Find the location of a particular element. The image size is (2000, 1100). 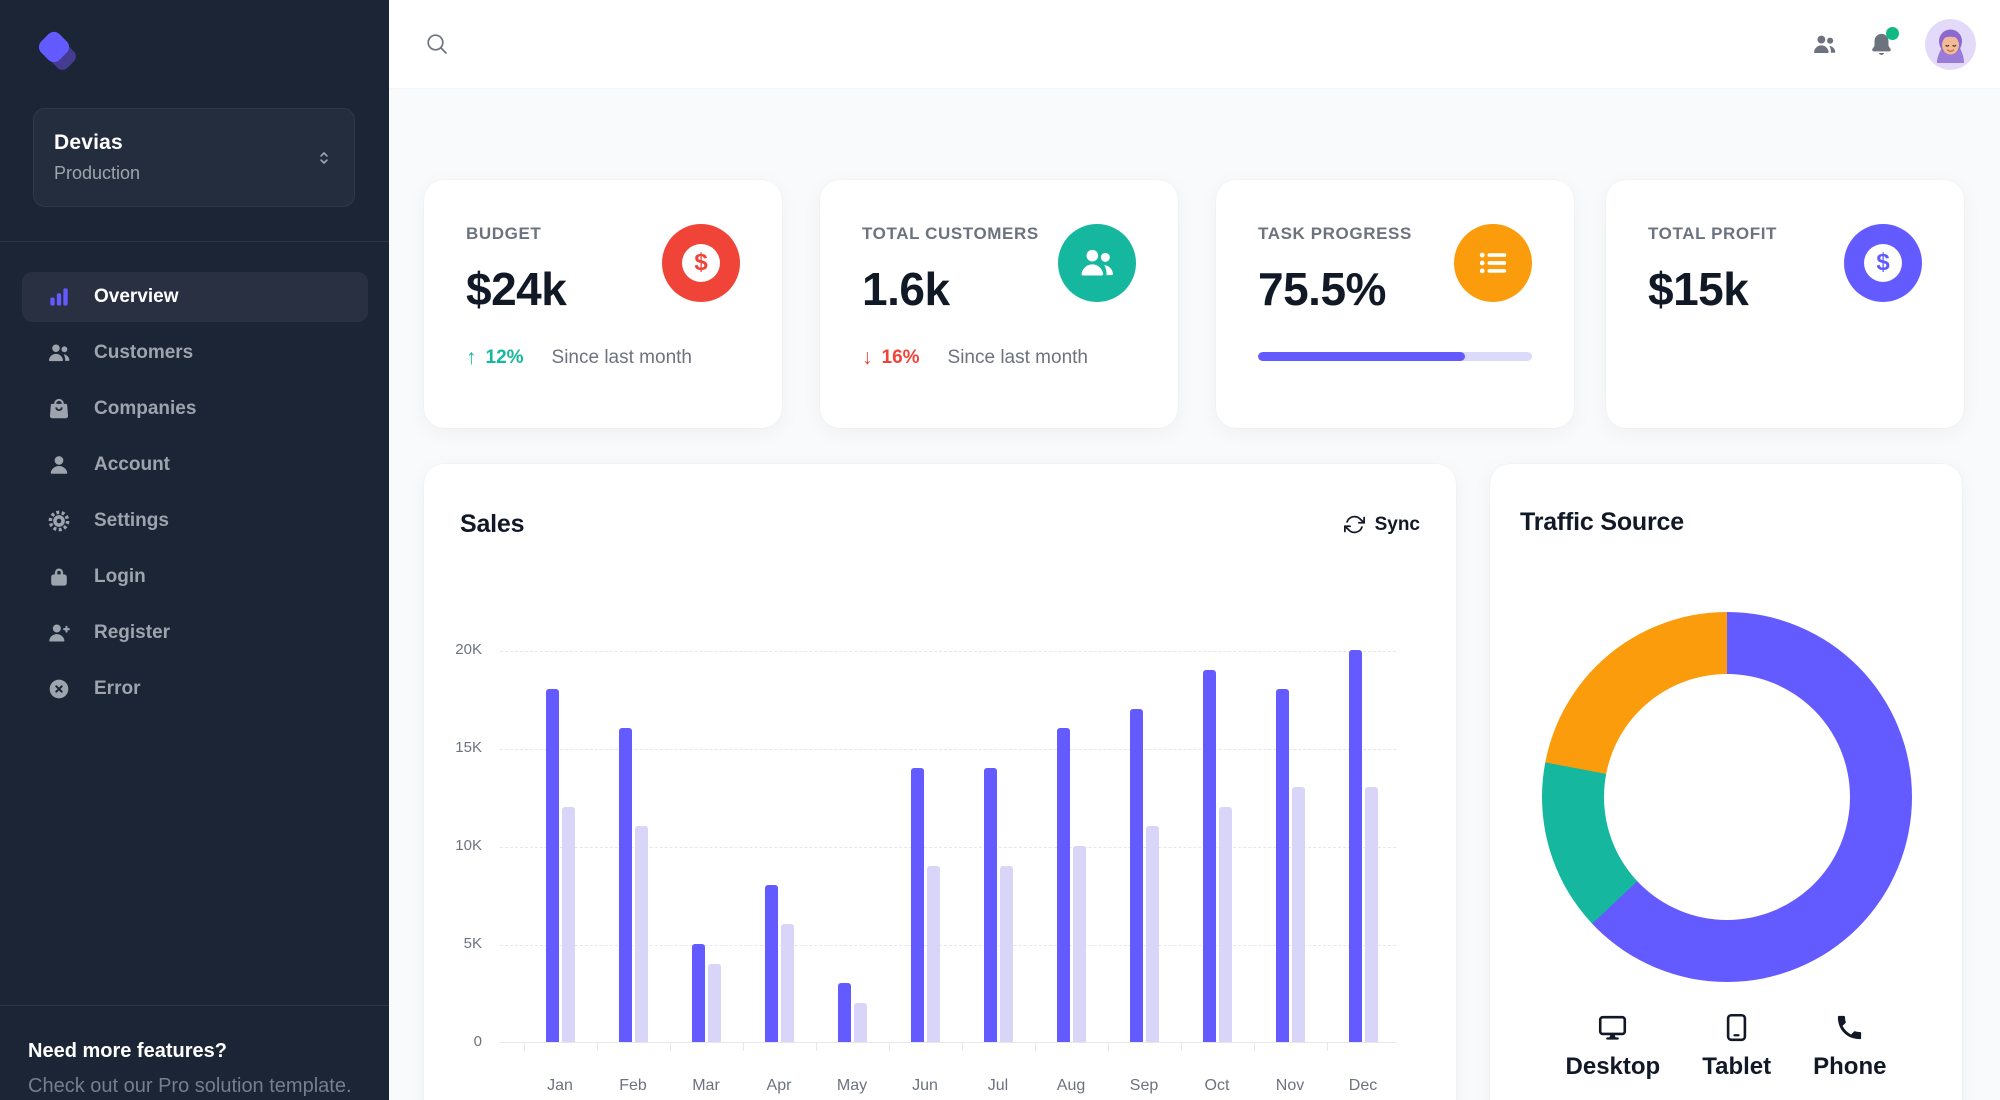

sidebar-item-label: Login is located at coordinates (120, 576).